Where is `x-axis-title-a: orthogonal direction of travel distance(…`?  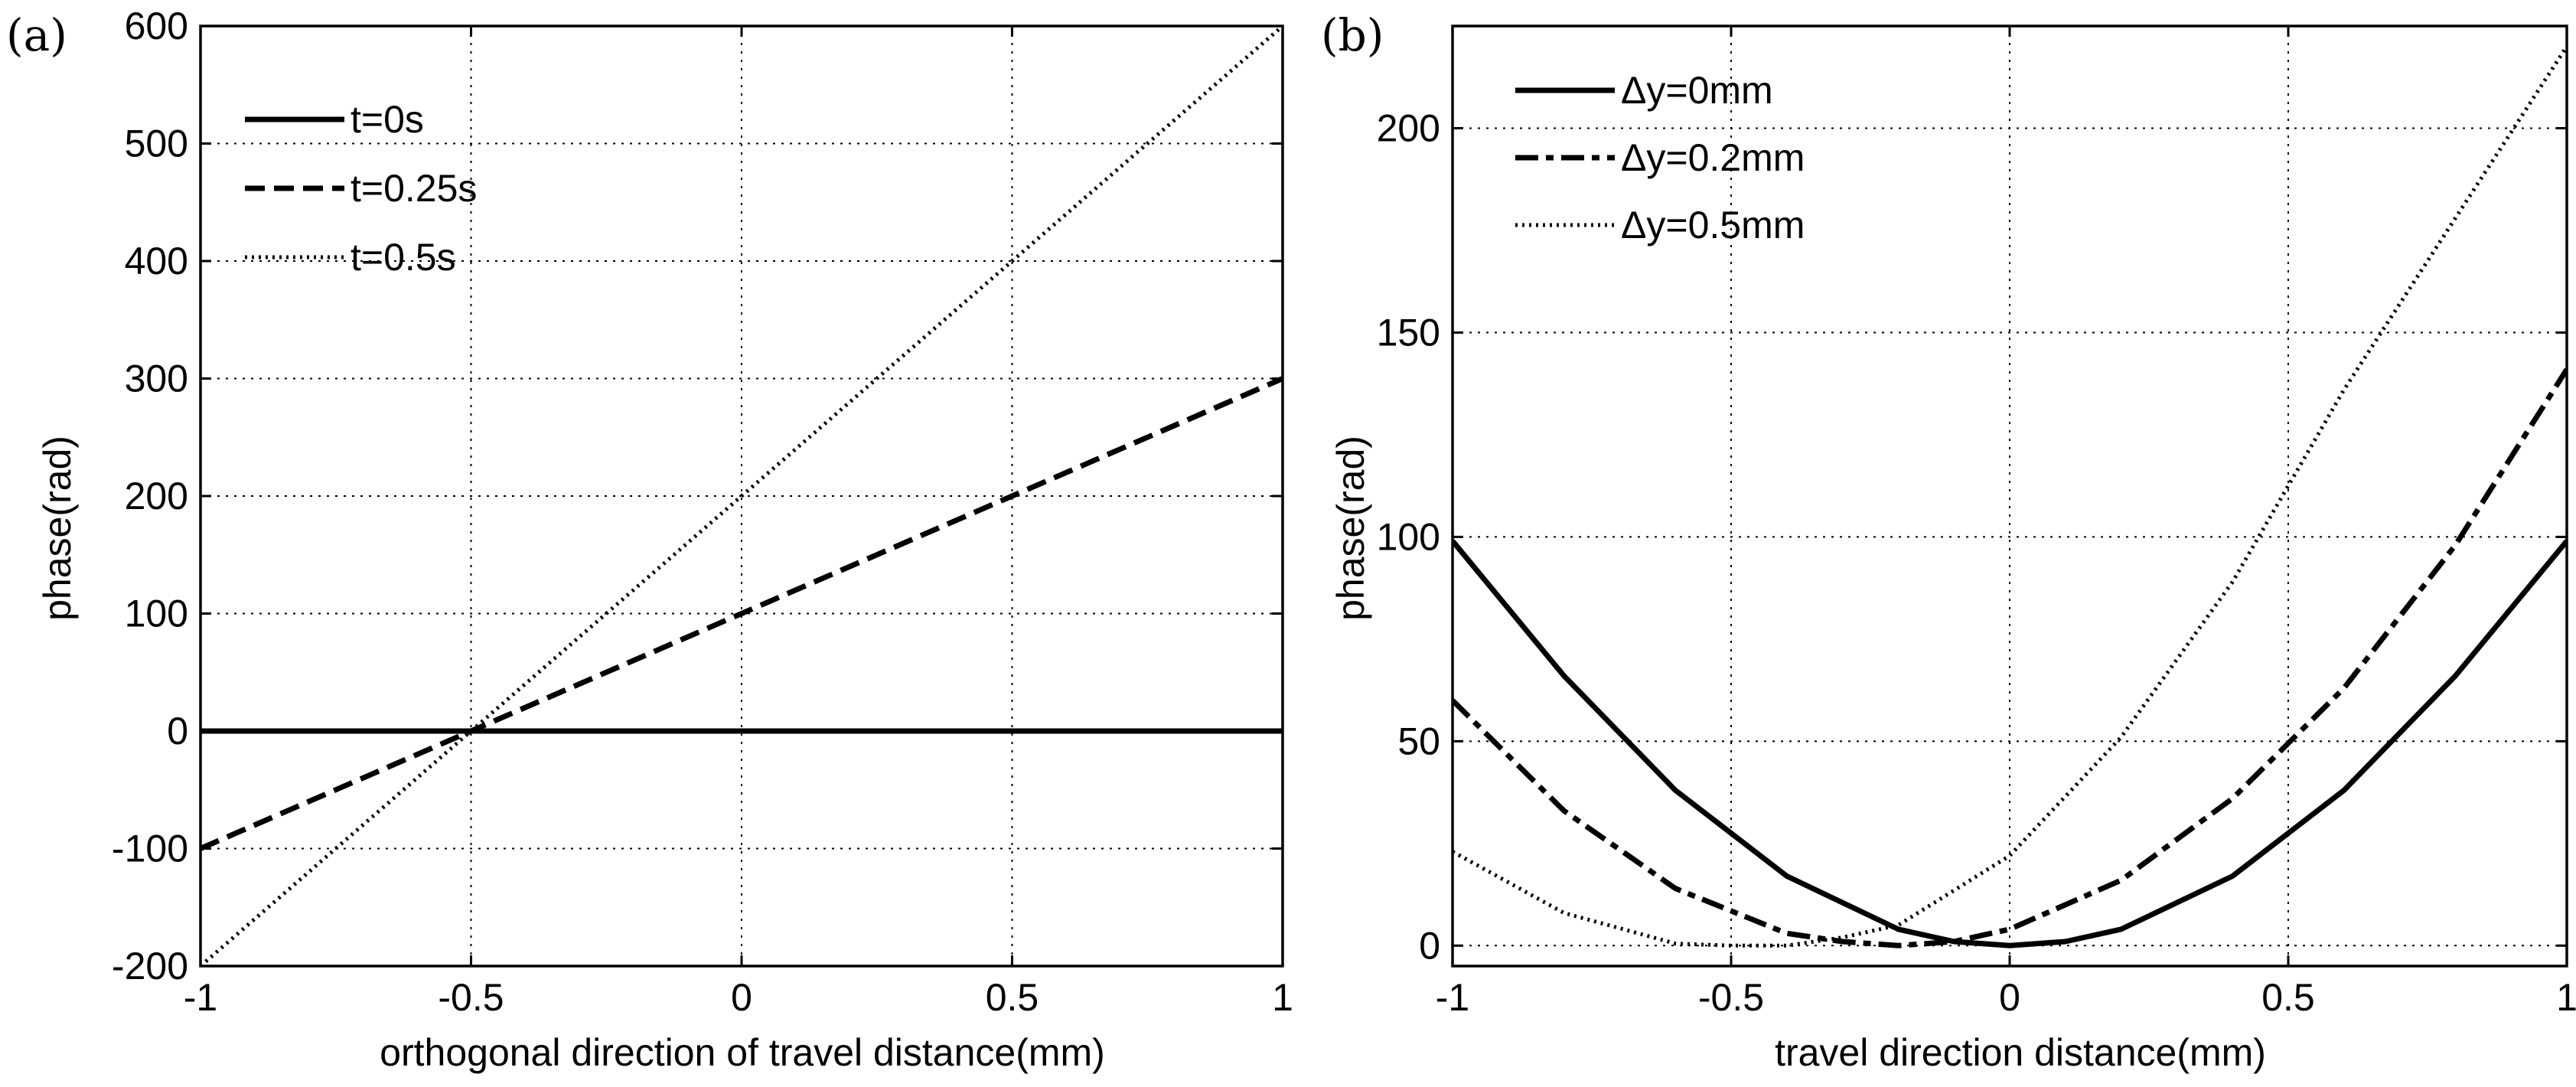
x-axis-title-a: orthogonal direction of travel distance(… is located at coordinates (743, 1052).